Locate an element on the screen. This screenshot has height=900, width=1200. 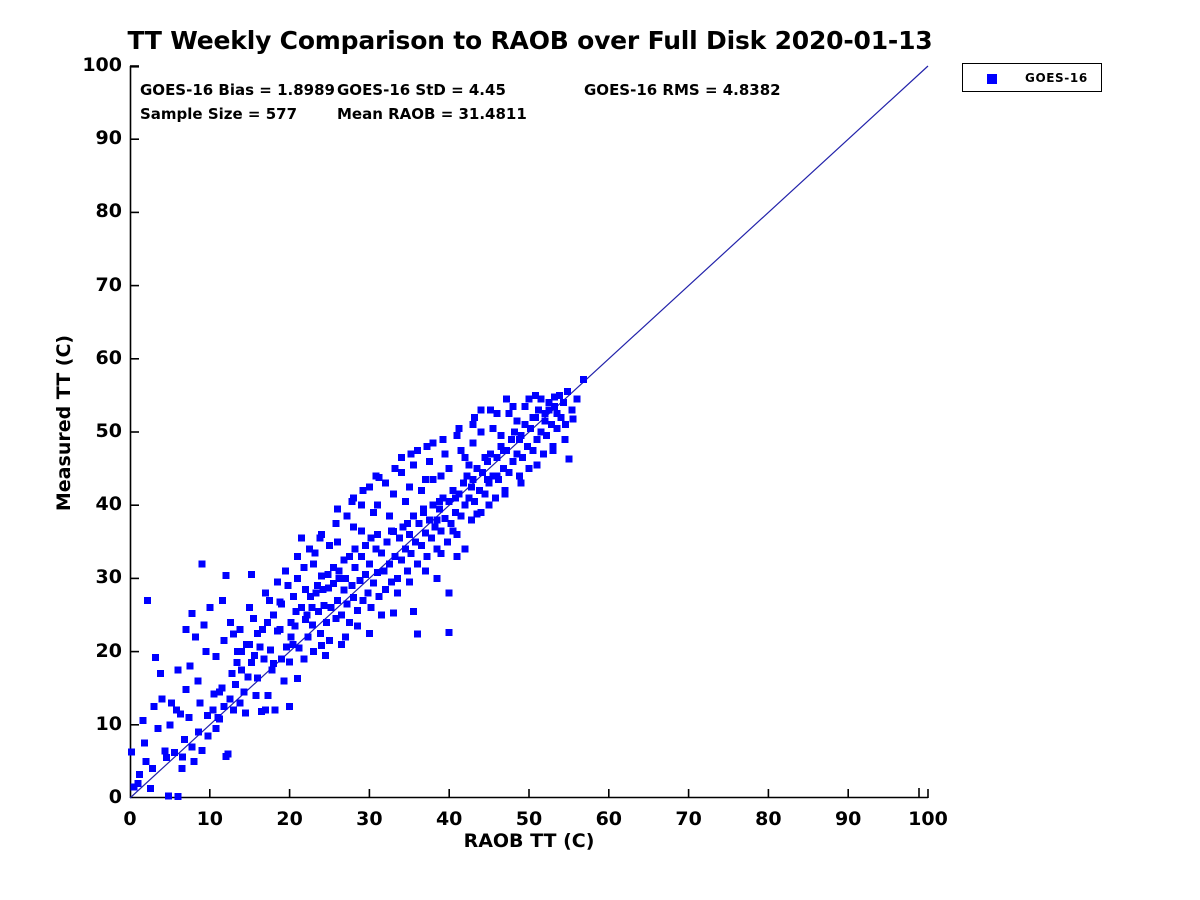
legend-entry-goes16: GOES-16 is located at coordinates (1032, 77).